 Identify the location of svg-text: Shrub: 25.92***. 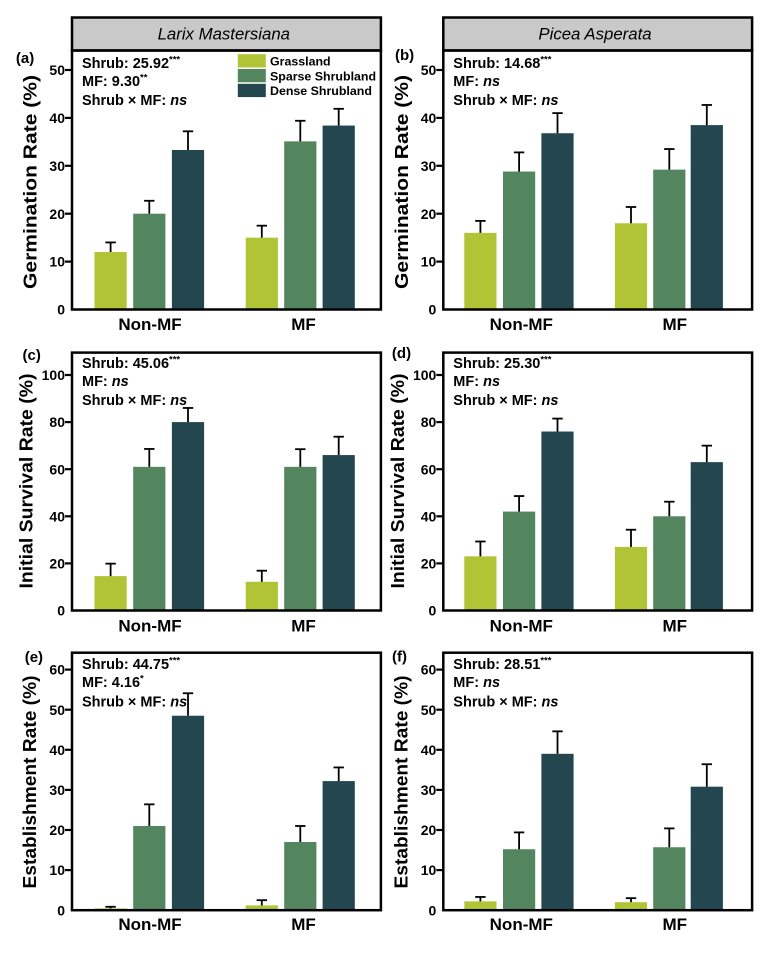
(131, 63).